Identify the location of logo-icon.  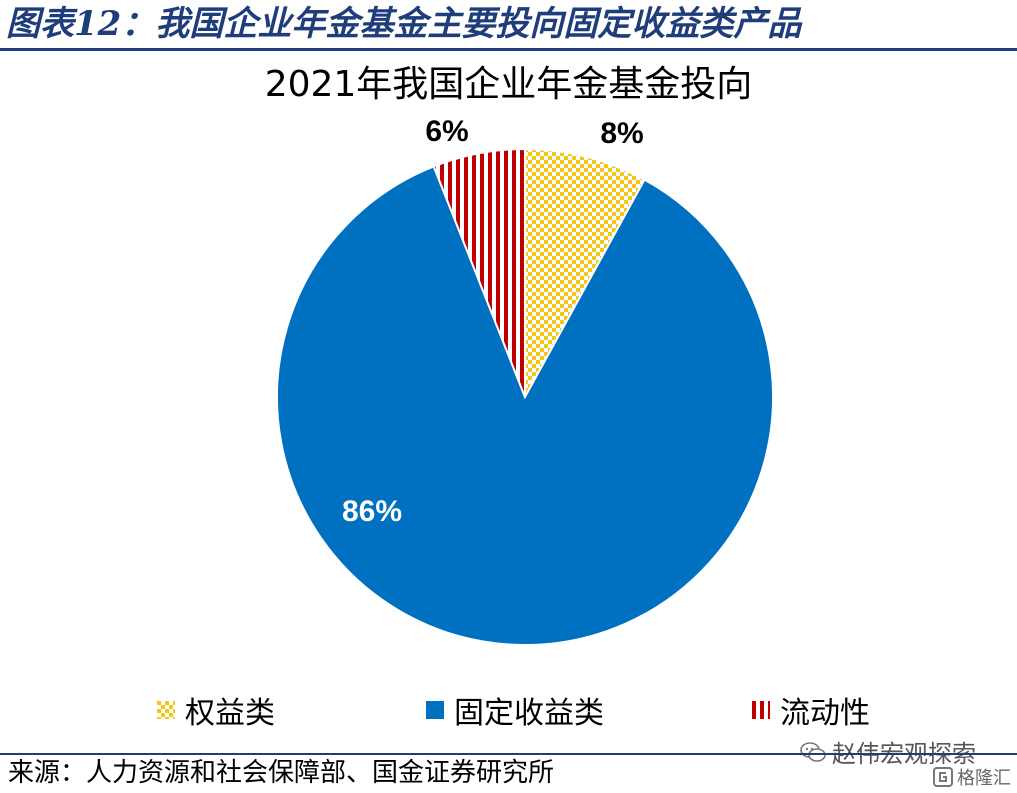
(943, 777).